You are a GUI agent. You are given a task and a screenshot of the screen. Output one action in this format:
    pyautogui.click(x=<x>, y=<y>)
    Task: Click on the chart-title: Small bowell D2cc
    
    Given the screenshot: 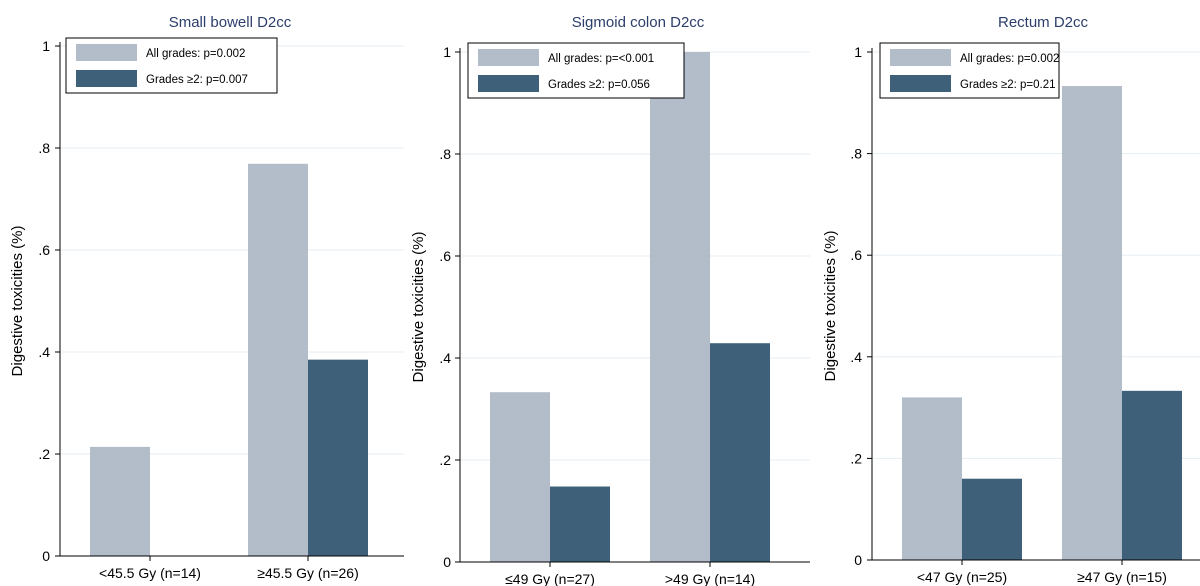 What is the action you would take?
    pyautogui.click(x=230, y=22)
    